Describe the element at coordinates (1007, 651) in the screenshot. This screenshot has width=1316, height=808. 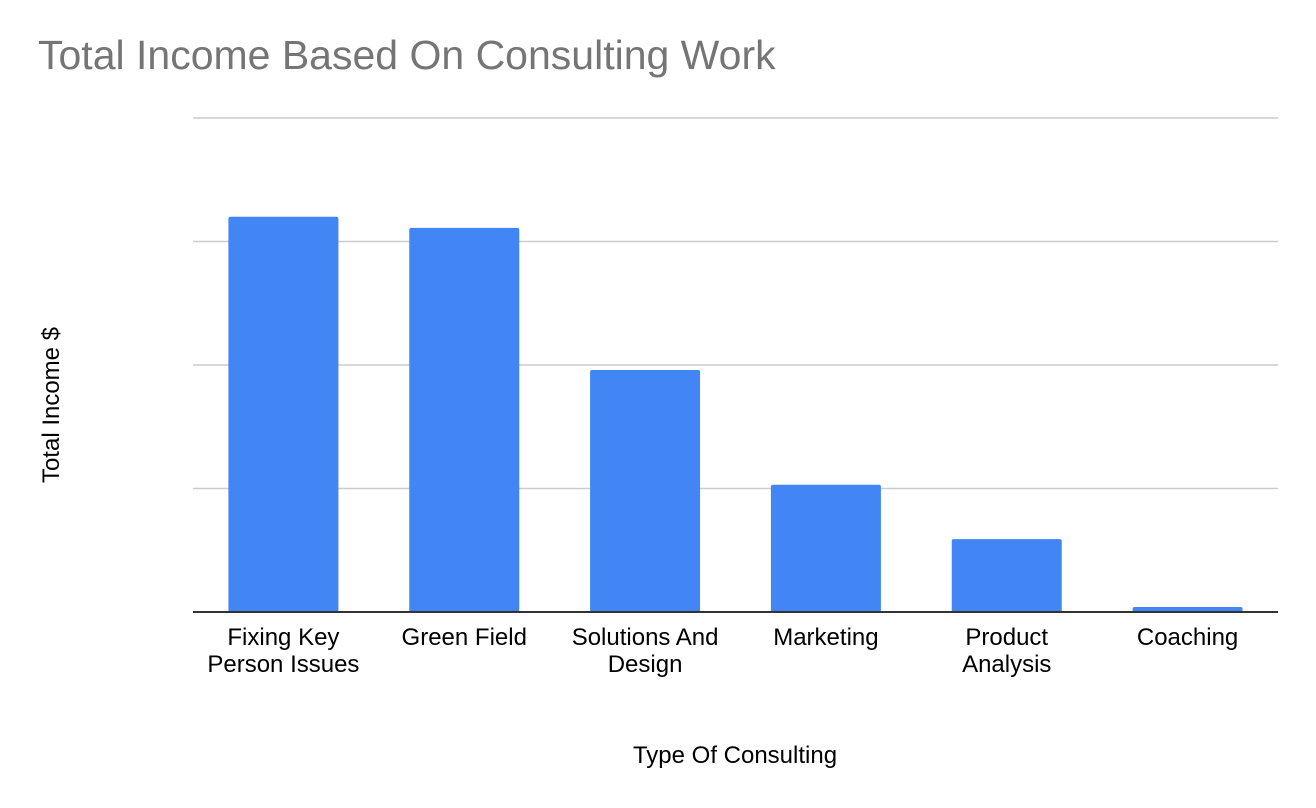
I see `x-tick-label: Product Analysis` at that location.